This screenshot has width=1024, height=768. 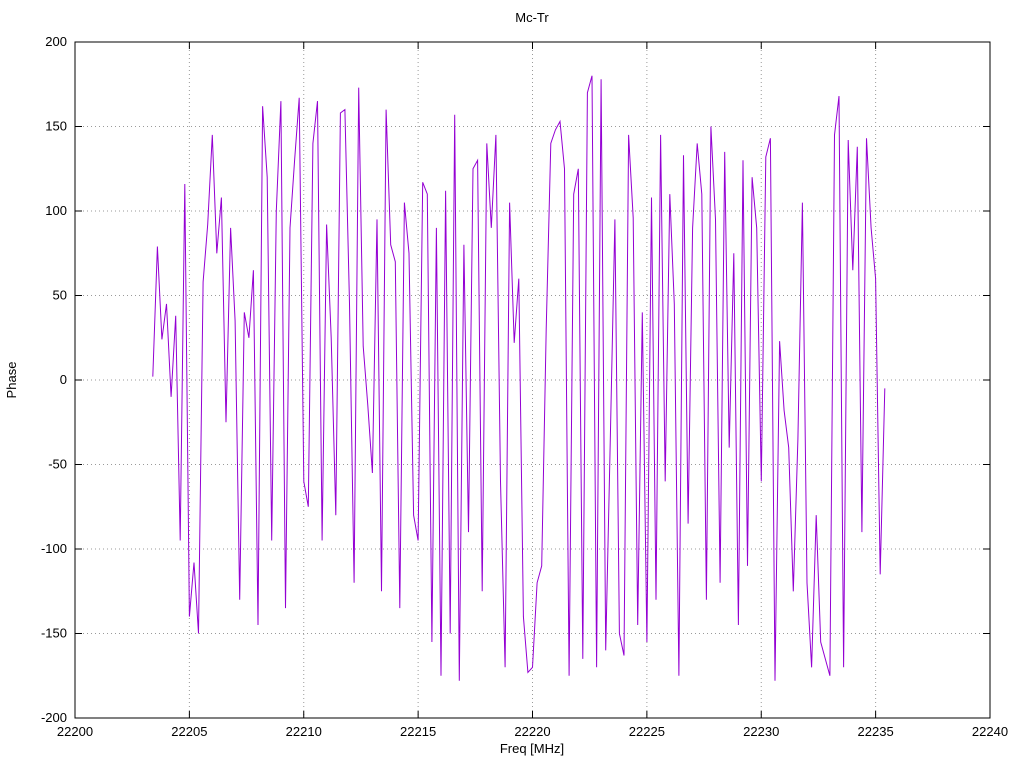 I want to click on x-tick-label: 22205, so click(x=189, y=731).